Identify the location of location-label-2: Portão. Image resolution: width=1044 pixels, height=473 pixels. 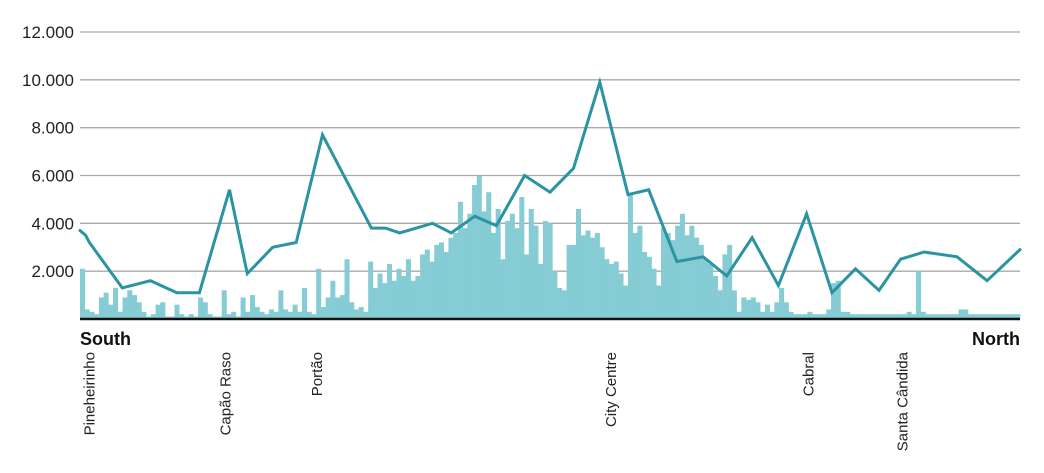
(317, 374).